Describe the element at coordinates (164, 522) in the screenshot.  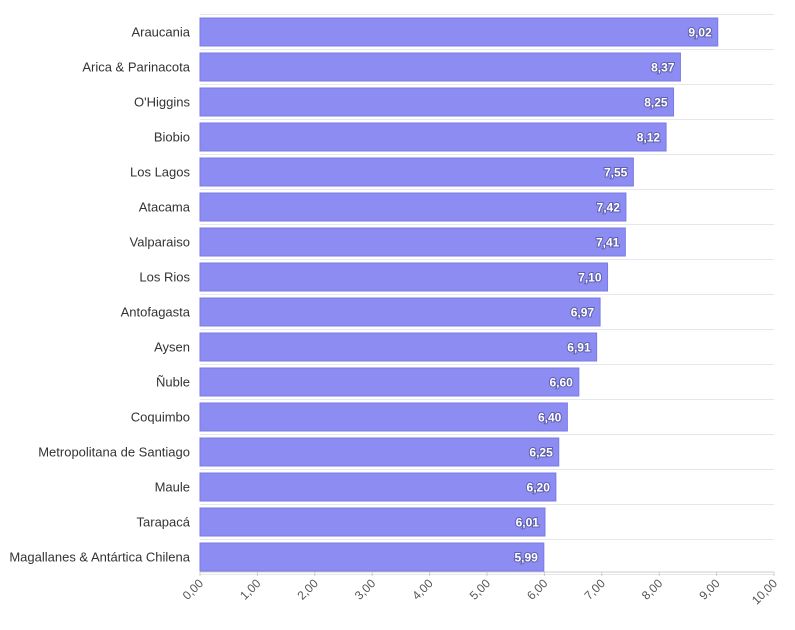
I see `category-label: Tarapacá` at that location.